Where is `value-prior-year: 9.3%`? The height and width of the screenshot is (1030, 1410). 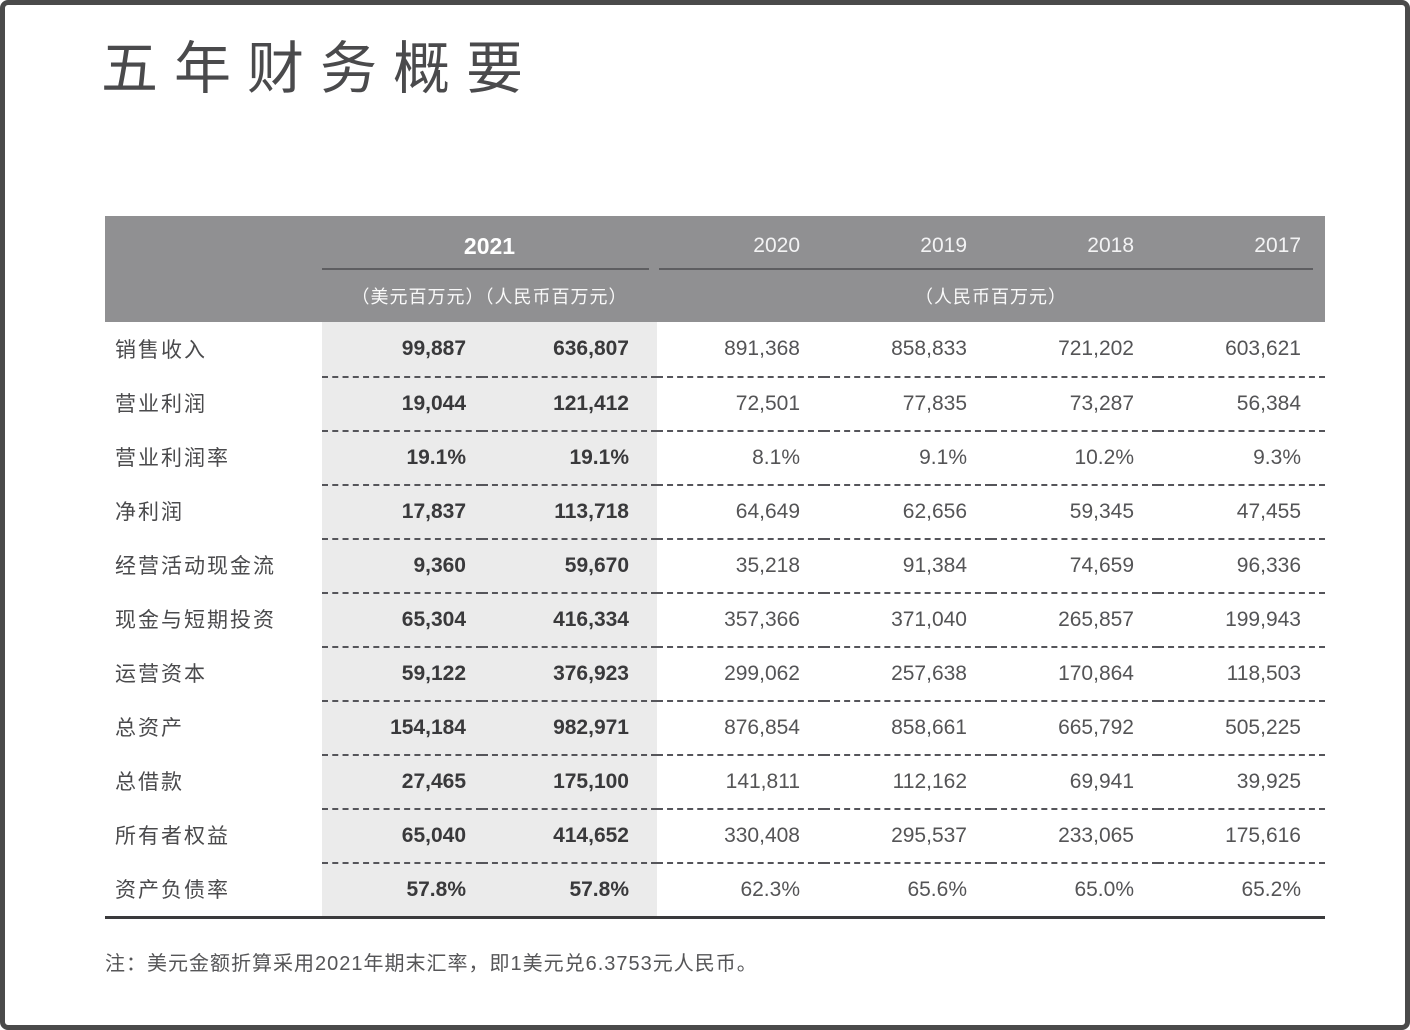 value-prior-year: 9.3% is located at coordinates (1241, 457).